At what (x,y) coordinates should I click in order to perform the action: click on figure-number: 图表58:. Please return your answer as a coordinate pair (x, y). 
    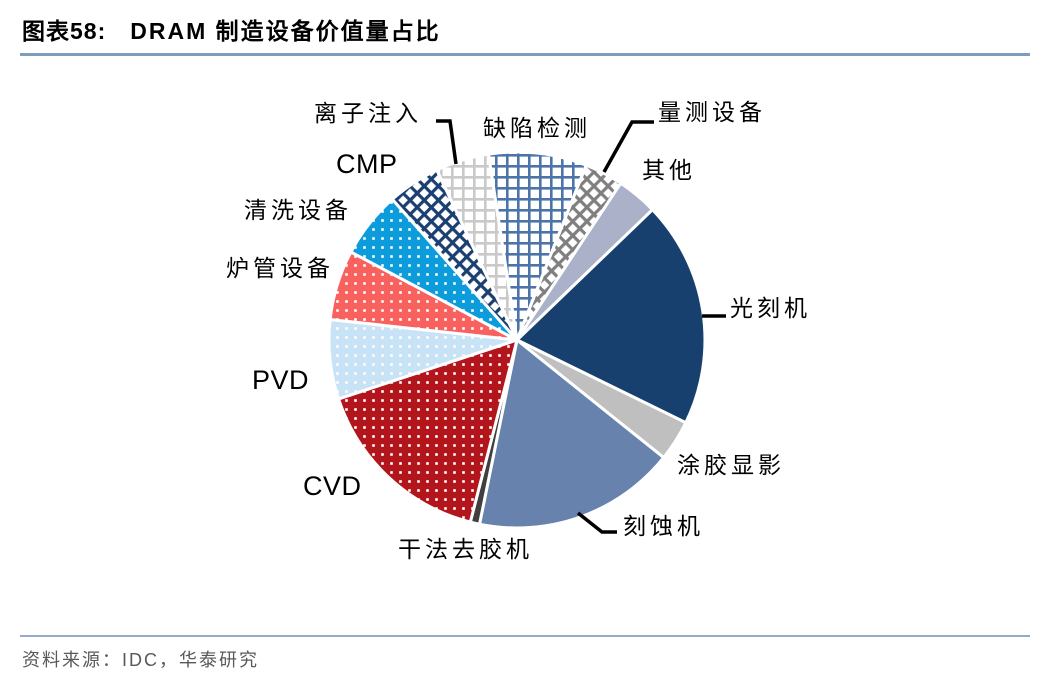
    Looking at the image, I should click on (64, 31).